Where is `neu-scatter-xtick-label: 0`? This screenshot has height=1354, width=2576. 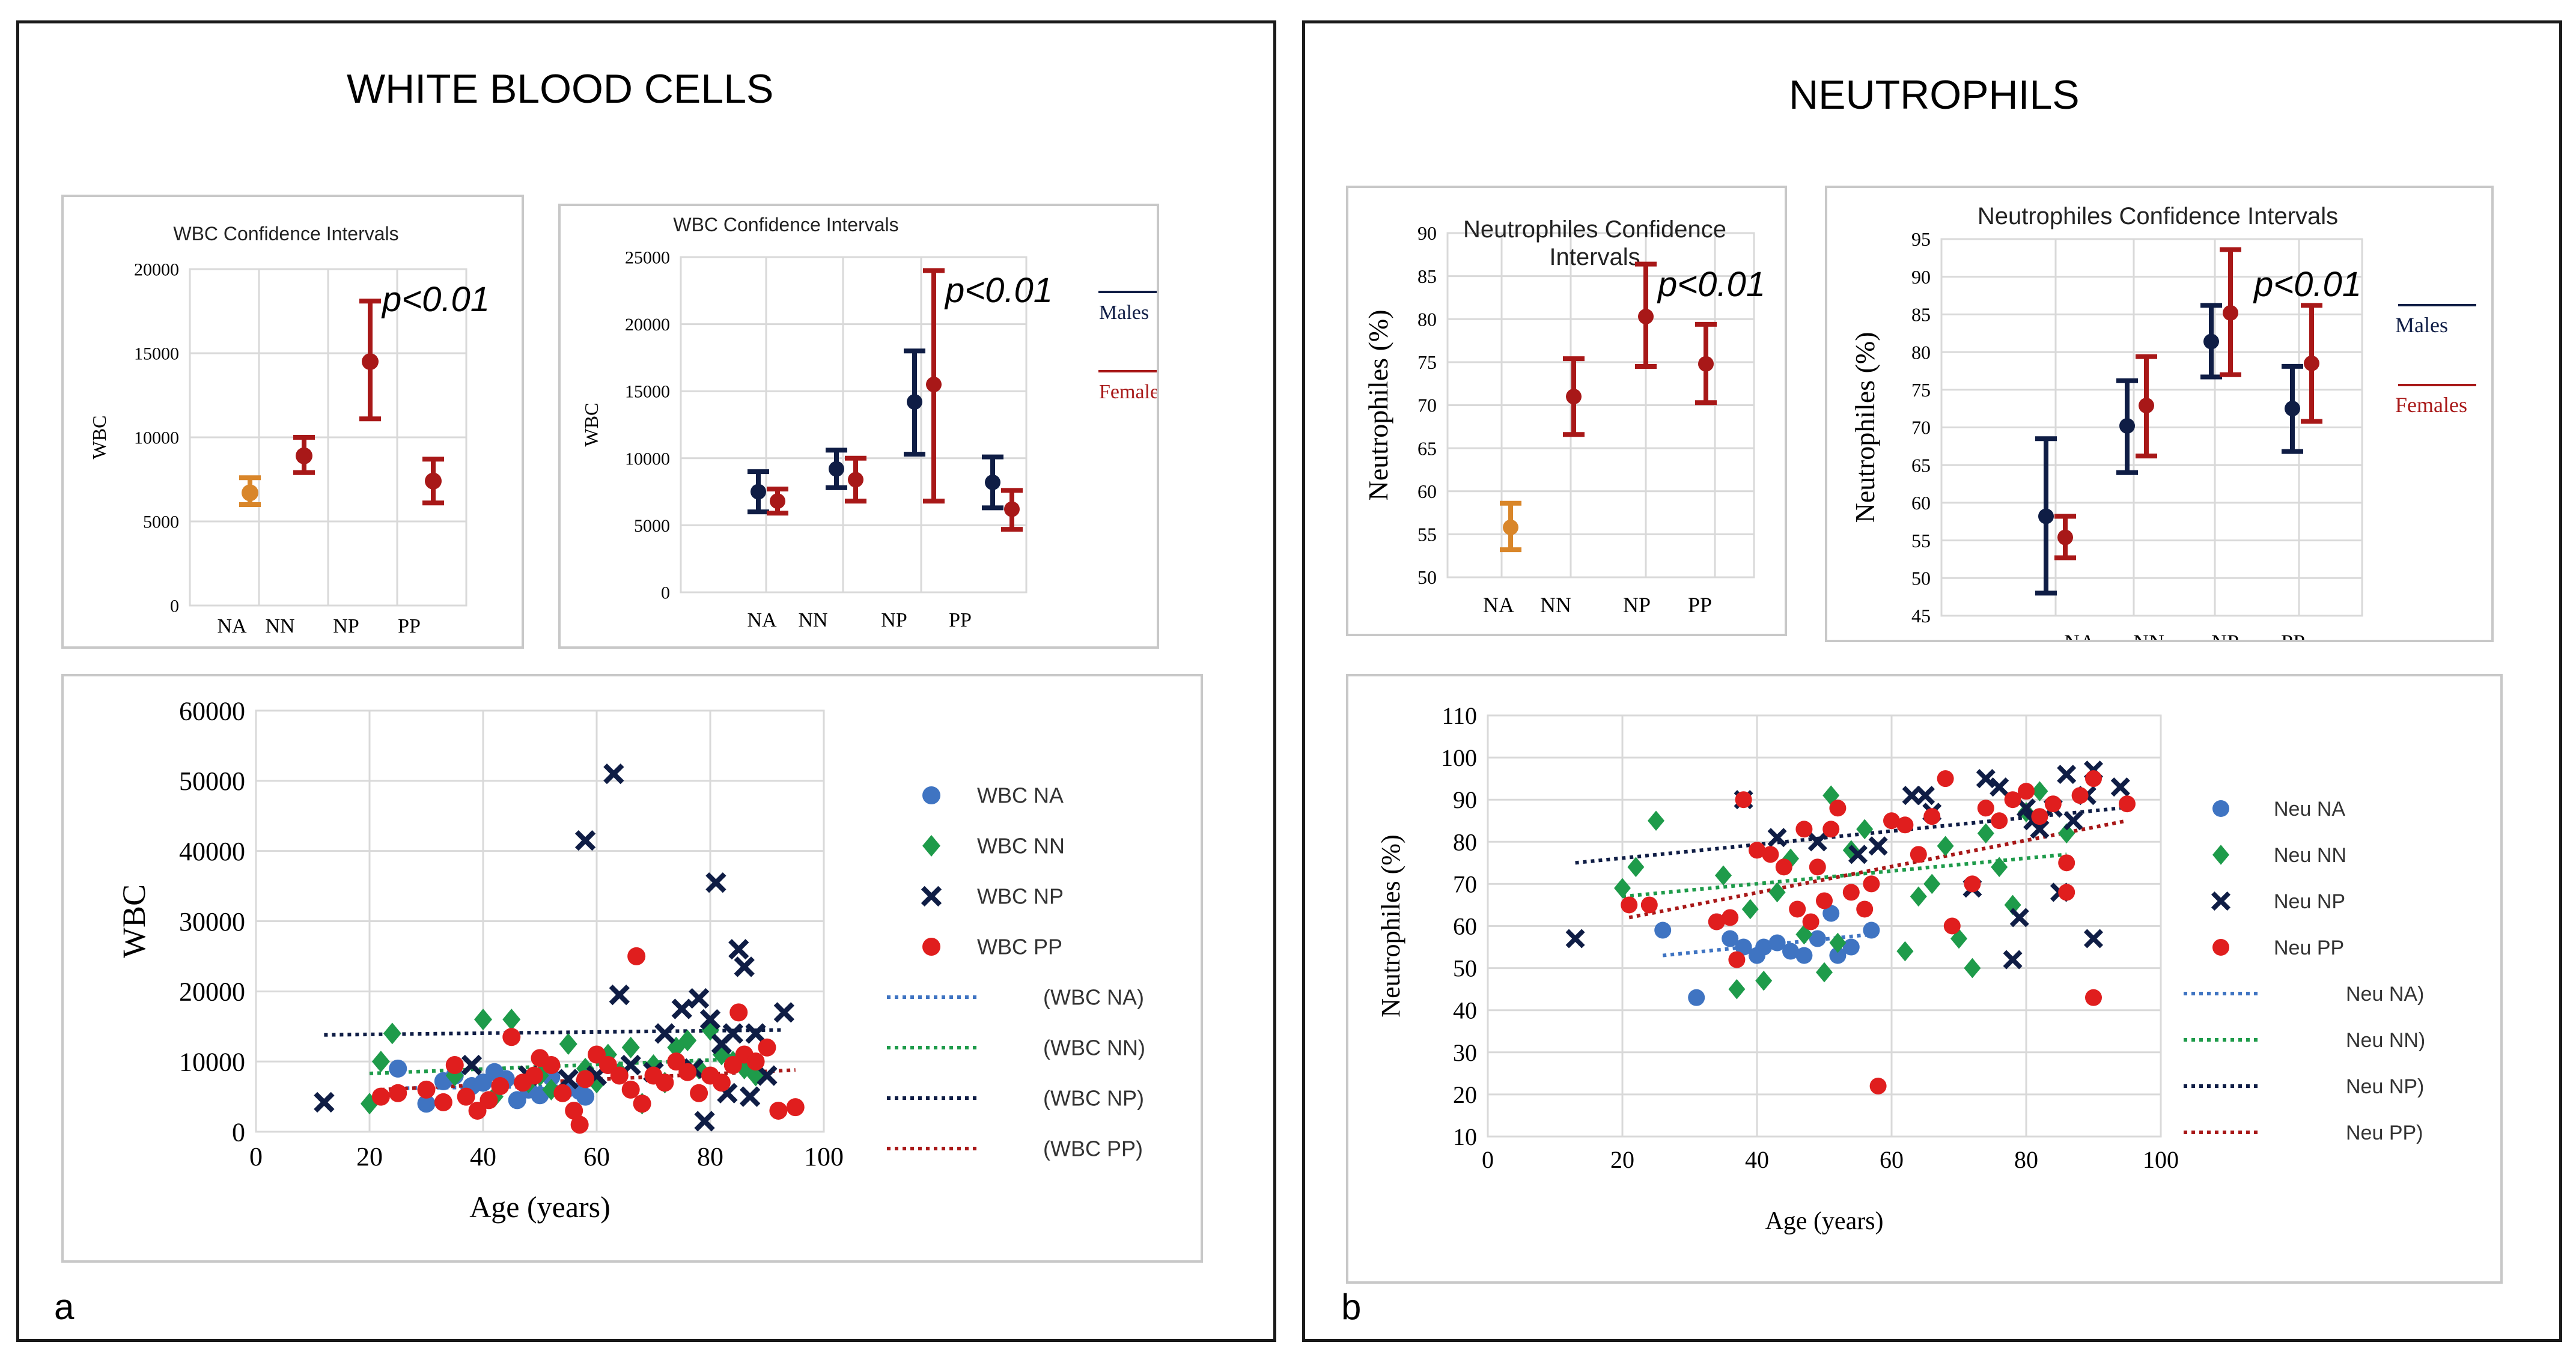
neu-scatter-xtick-label: 0 is located at coordinates (1488, 1160).